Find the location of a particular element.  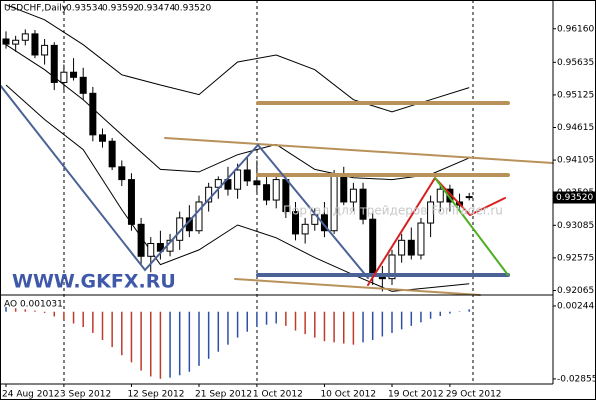

ohlc-value: 0.93474 is located at coordinates (156, 9).